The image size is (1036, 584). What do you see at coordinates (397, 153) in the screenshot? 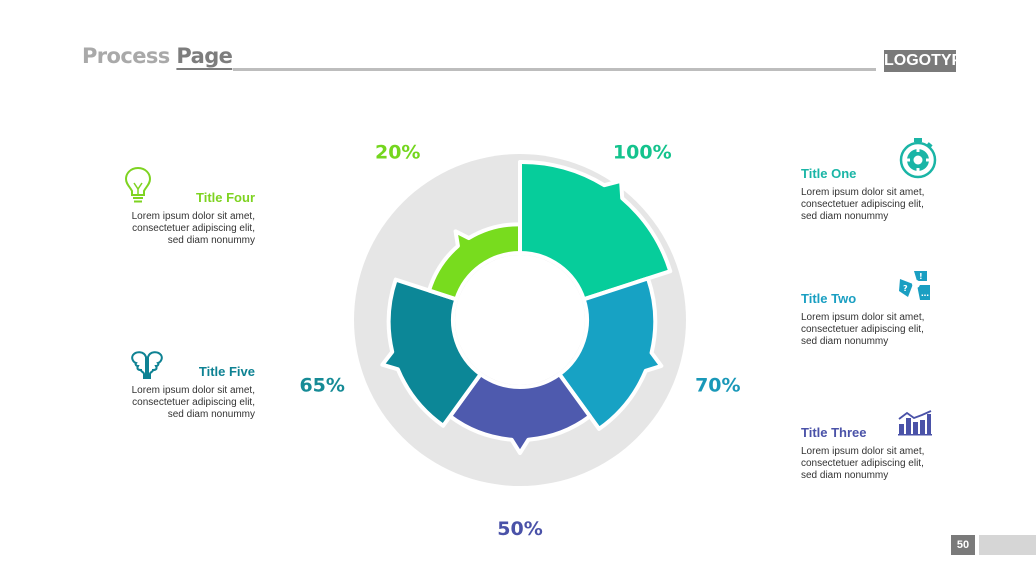
I see `segment-label-5: 20%` at bounding box center [397, 153].